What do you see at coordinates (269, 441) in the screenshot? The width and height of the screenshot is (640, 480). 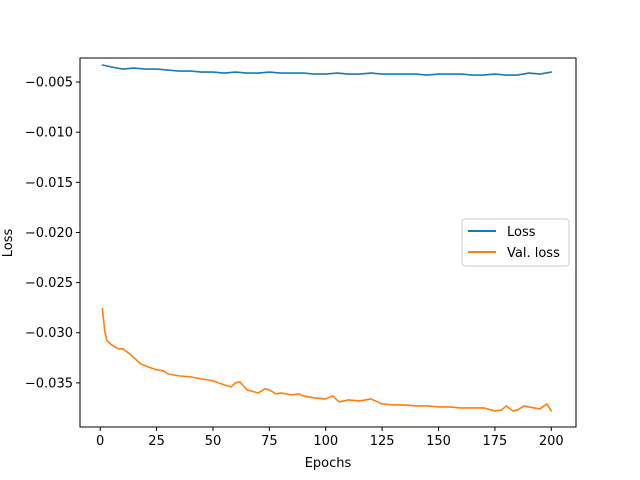 I see `x-tick-label: 75` at bounding box center [269, 441].